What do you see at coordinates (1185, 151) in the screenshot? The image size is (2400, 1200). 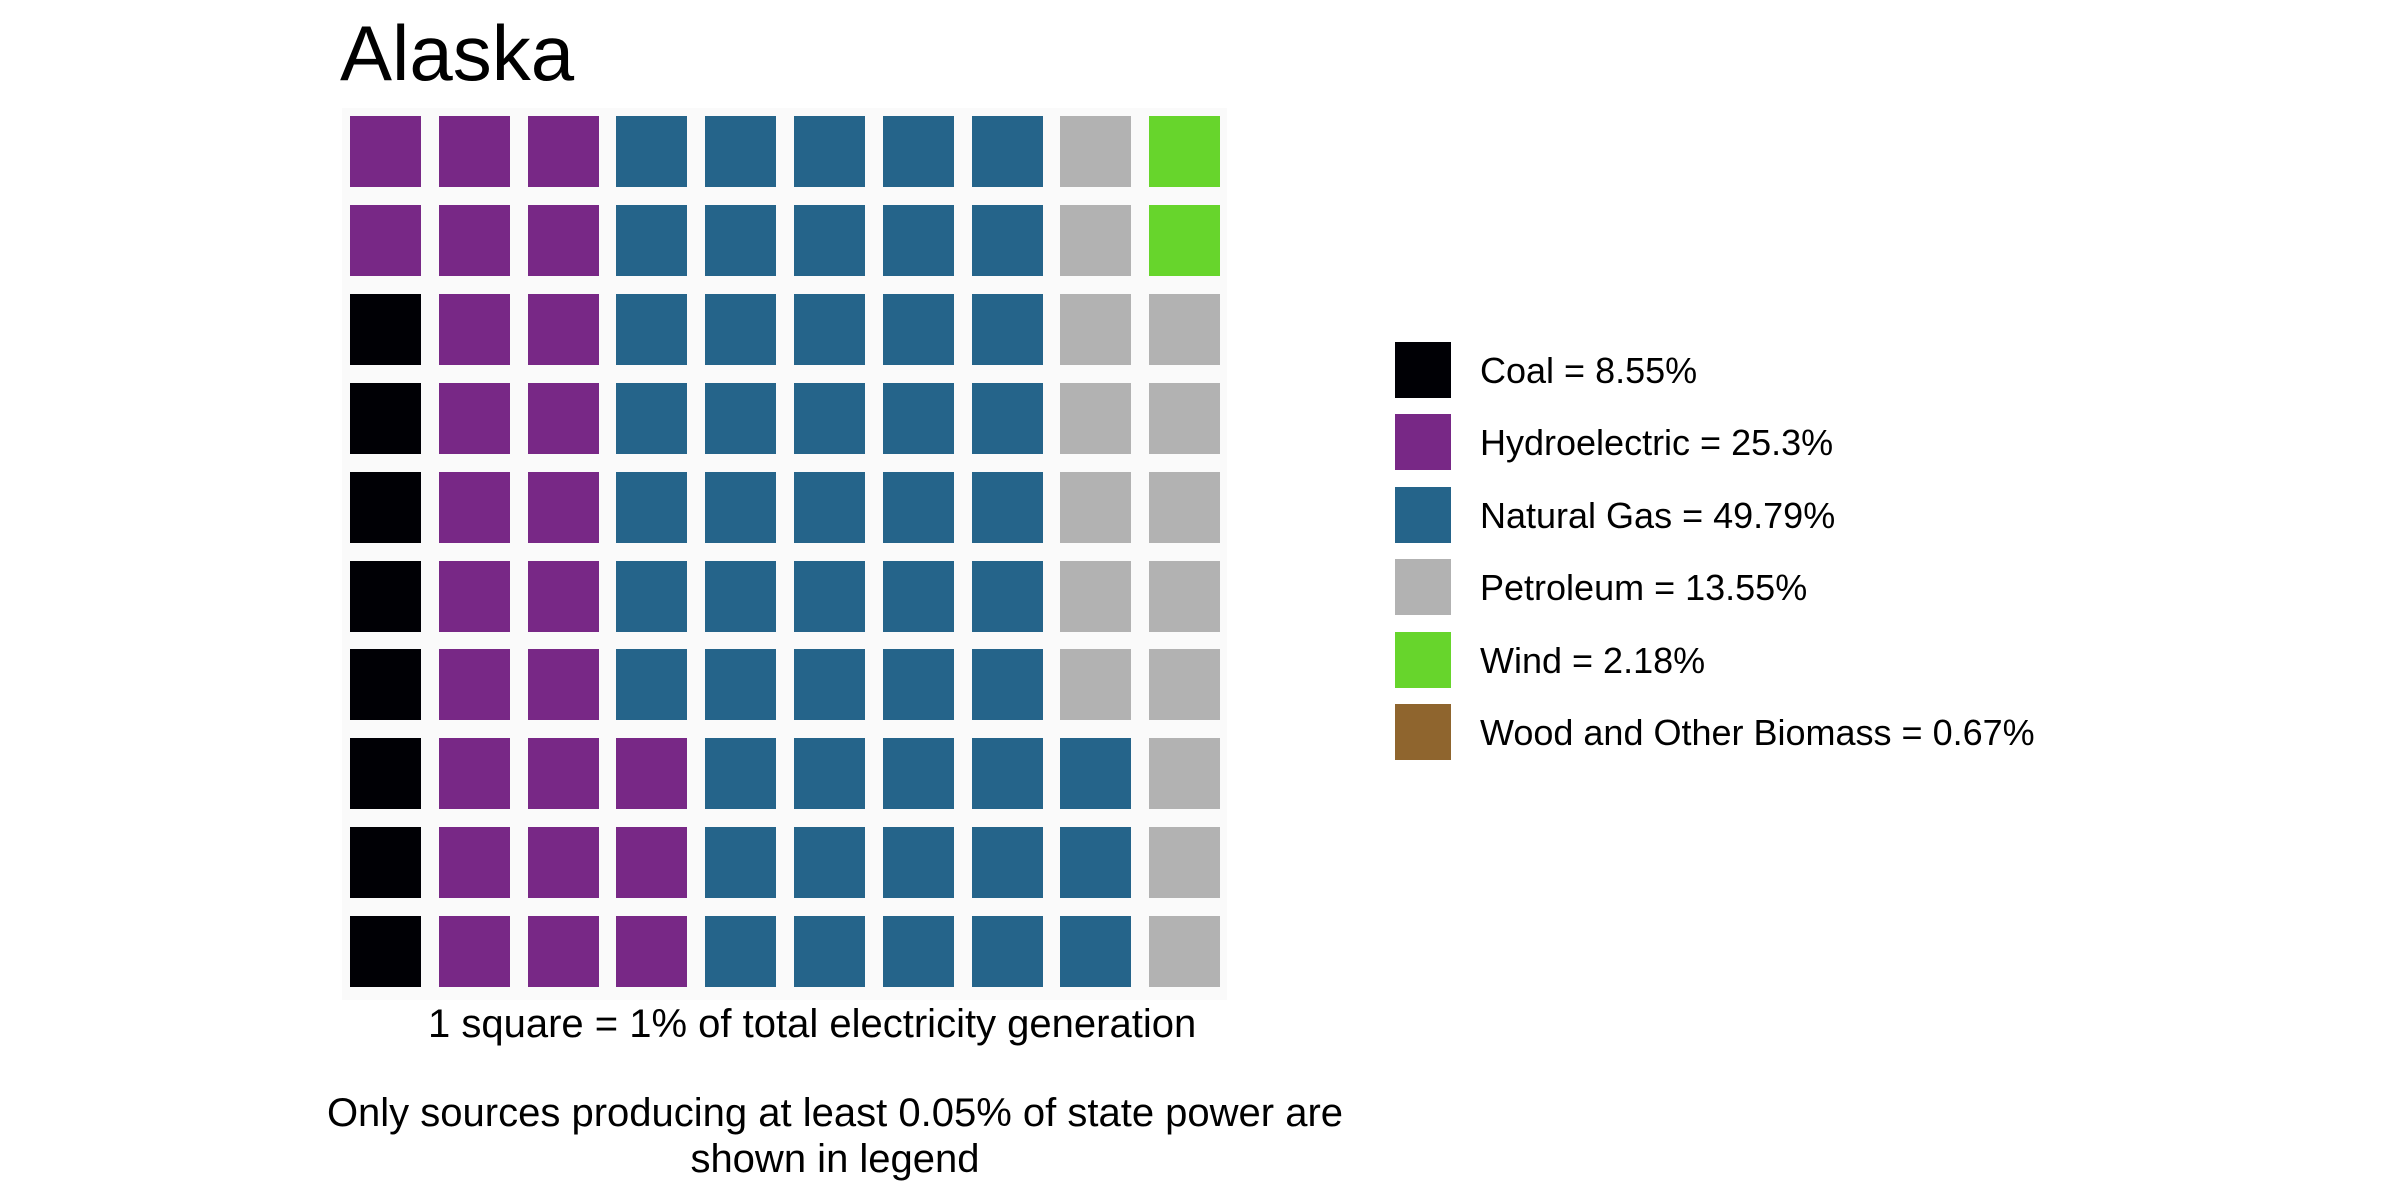 I see `waffle-tile-wind` at bounding box center [1185, 151].